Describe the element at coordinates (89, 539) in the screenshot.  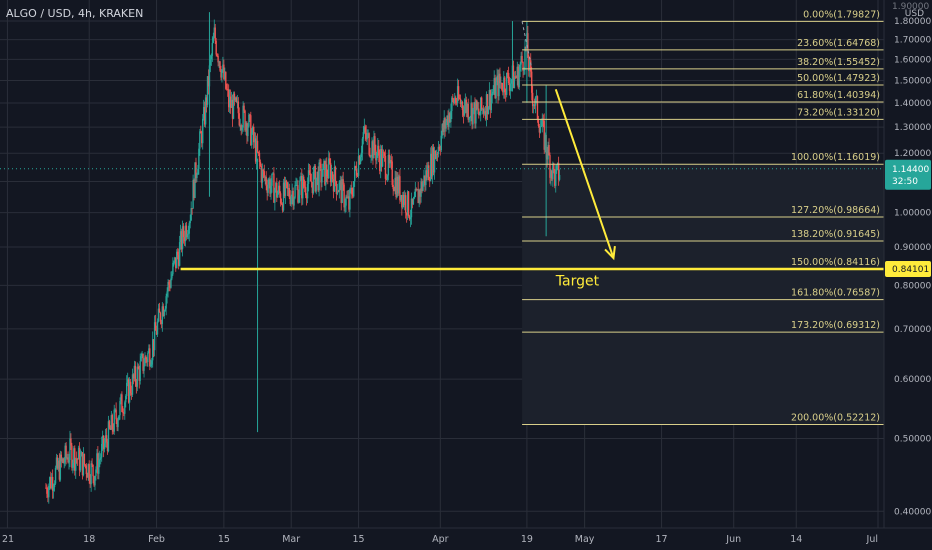
I see `time-tick: 18` at that location.